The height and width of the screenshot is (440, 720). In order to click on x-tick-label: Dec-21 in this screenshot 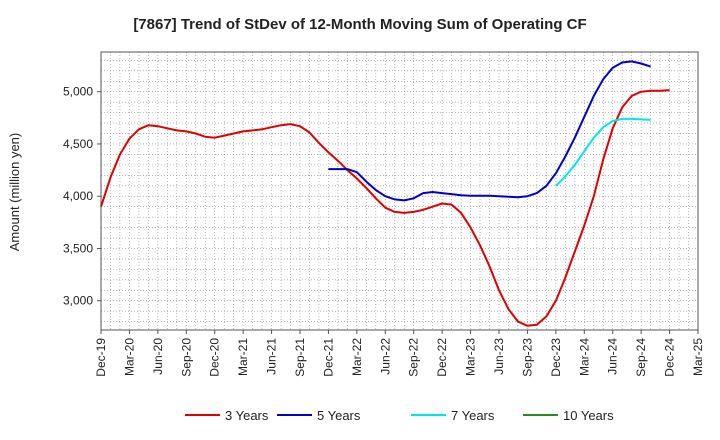, I will do `click(328, 357)`.